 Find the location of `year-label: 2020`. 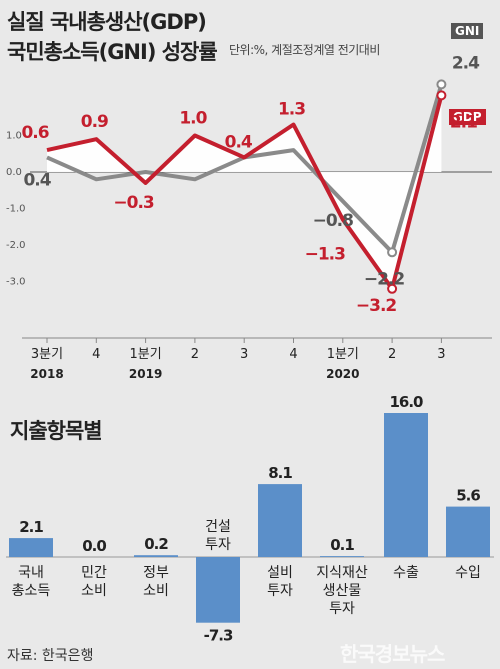

year-label: 2020 is located at coordinates (342, 374).